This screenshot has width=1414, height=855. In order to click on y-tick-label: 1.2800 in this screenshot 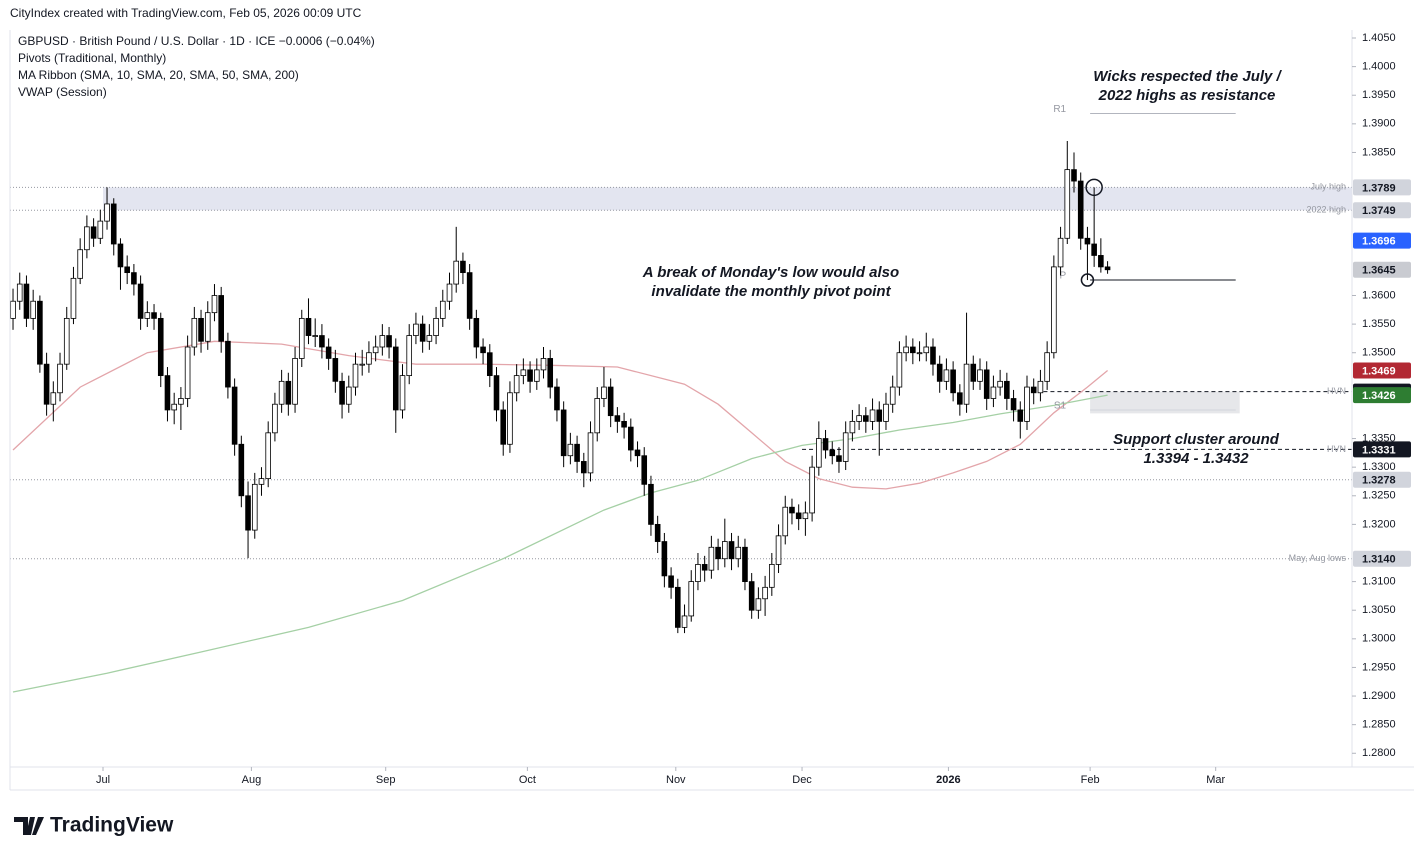, I will do `click(1379, 753)`.